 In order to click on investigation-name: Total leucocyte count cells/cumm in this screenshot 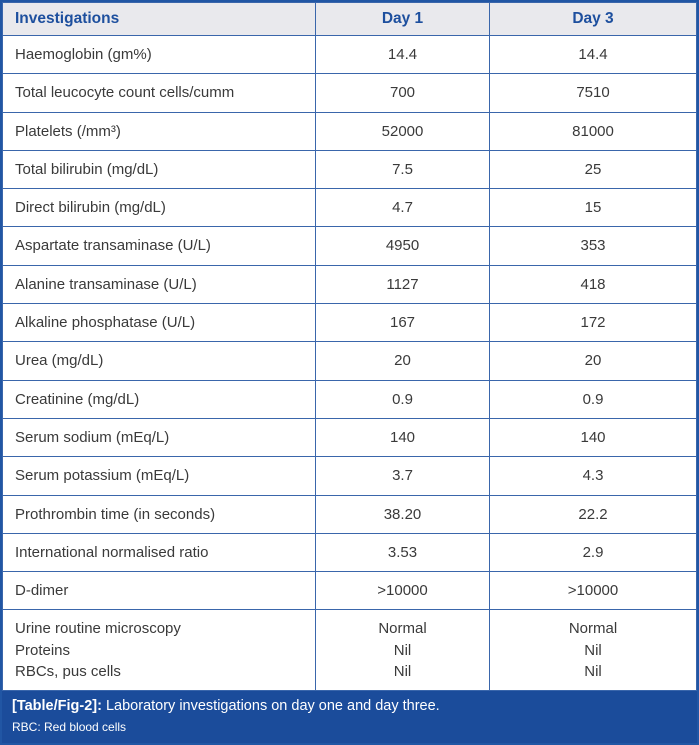, I will do `click(159, 93)`.